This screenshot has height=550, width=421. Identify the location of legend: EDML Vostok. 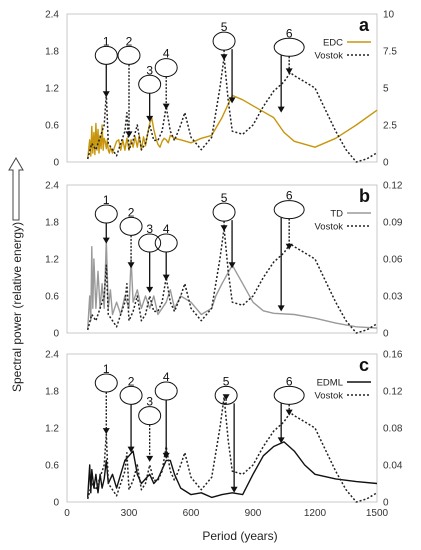
(342, 390).